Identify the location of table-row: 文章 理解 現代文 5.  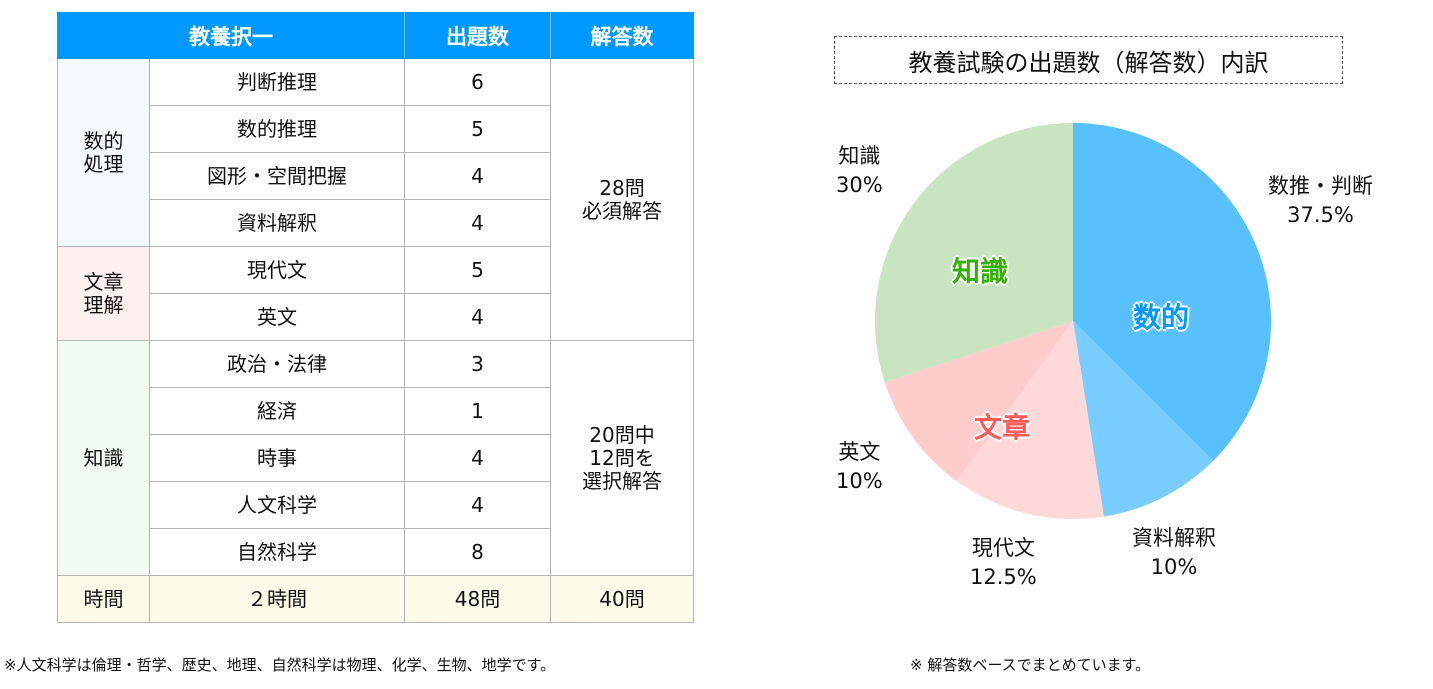
(375, 293).